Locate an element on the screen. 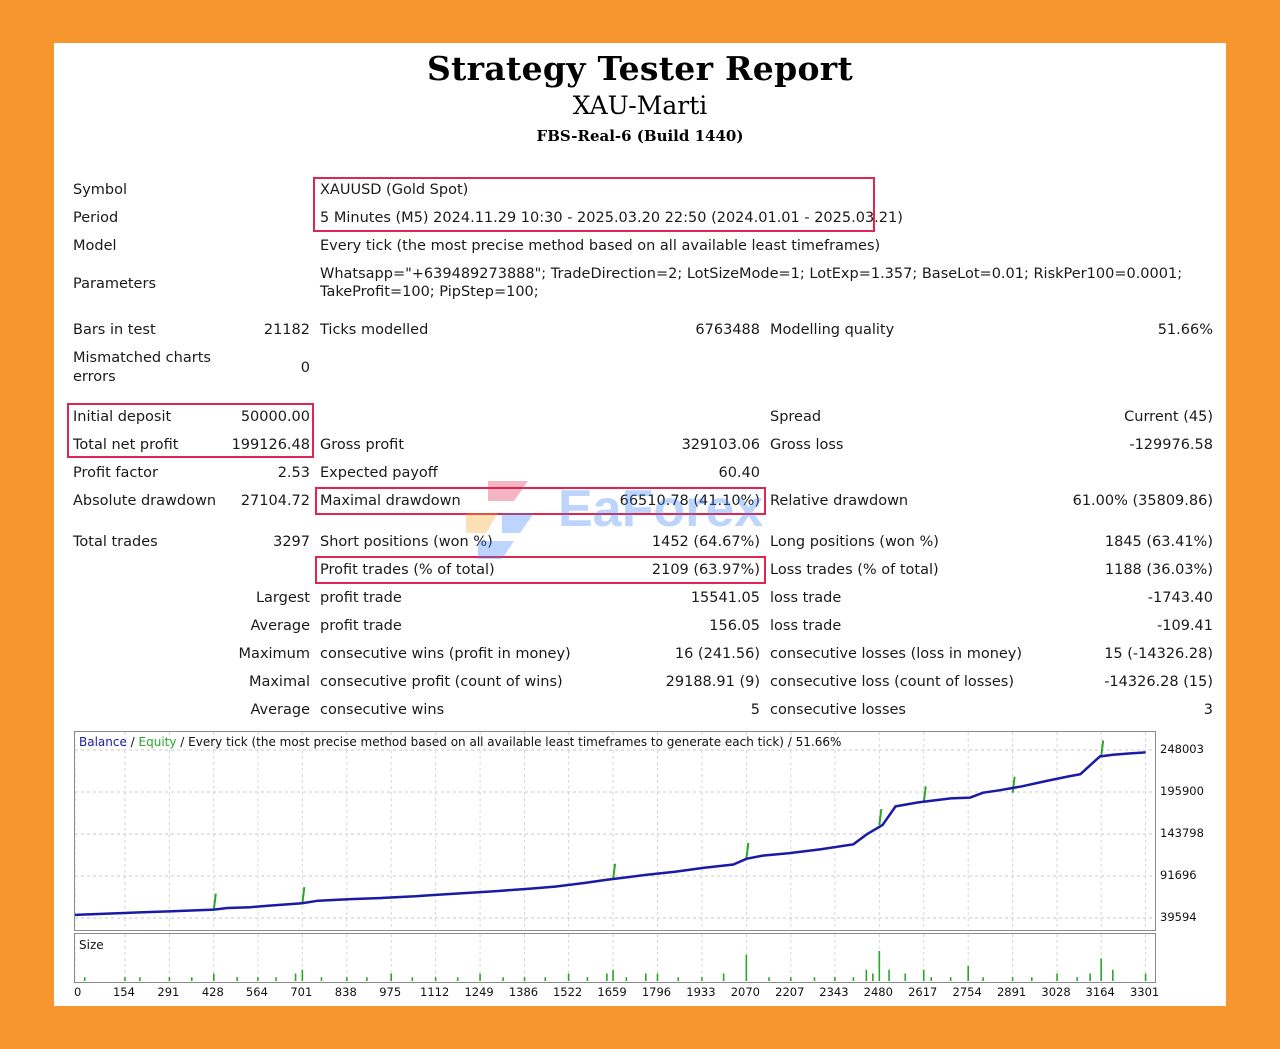 This screenshot has height=1049, width=1280. bars-value: 21182 is located at coordinates (286, 330).